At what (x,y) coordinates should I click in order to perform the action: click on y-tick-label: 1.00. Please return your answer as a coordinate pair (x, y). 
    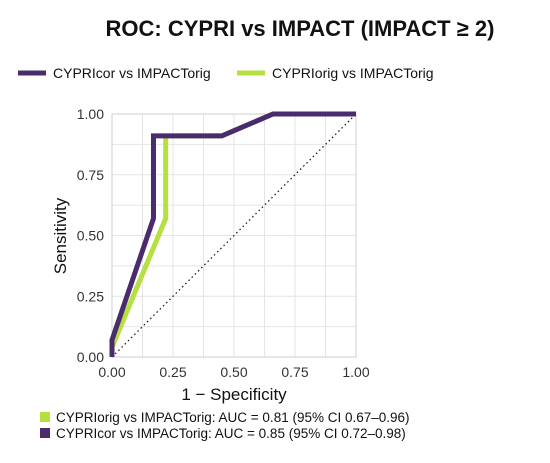
    Looking at the image, I should click on (90, 114).